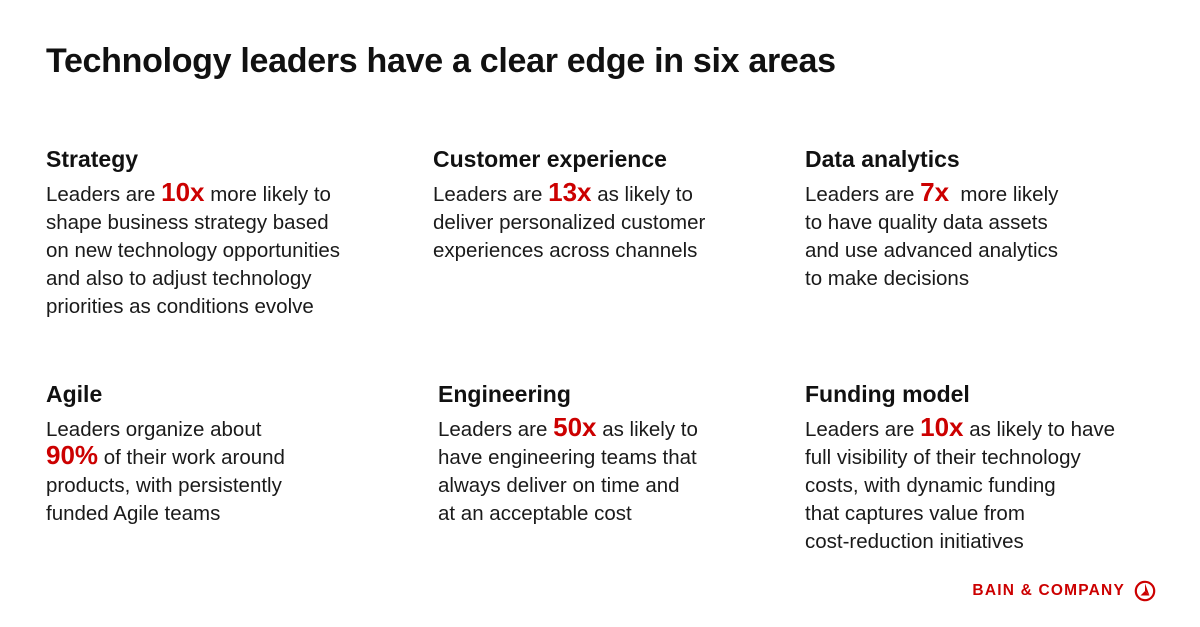  What do you see at coordinates (915, 513) in the screenshot?
I see `body-line: that captures value from` at bounding box center [915, 513].